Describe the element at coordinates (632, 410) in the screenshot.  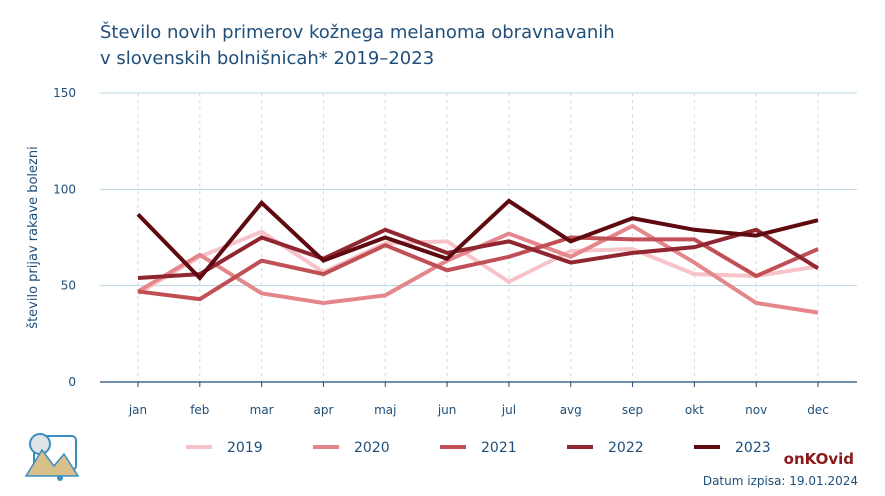
I see `x-tick-label: sep` at that location.